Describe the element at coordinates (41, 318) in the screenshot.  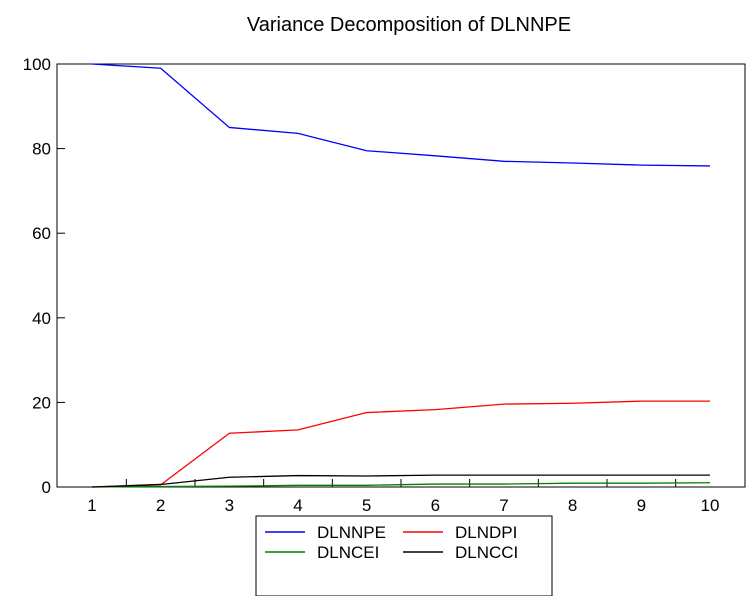
I see `y-tick-label: 40` at that location.